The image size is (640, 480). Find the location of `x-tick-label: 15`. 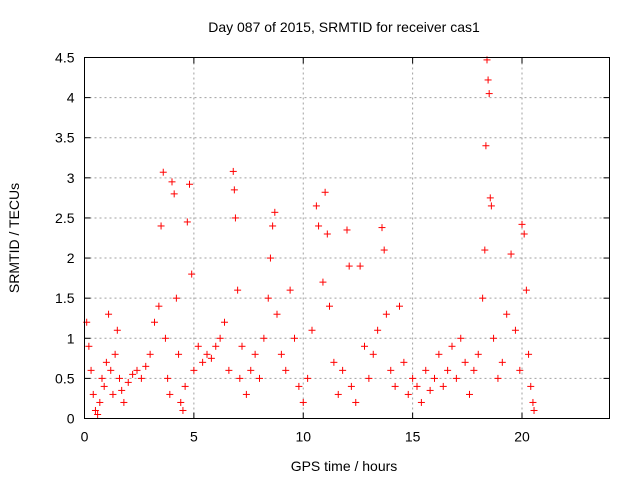

x-tick-label: 15 is located at coordinates (413, 437).